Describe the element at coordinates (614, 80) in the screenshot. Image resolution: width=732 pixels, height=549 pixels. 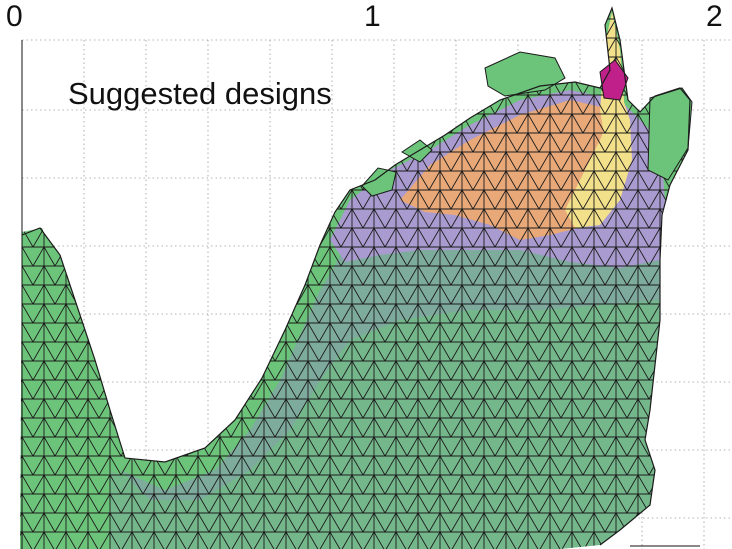
I see `fragment-spike-dark` at that location.